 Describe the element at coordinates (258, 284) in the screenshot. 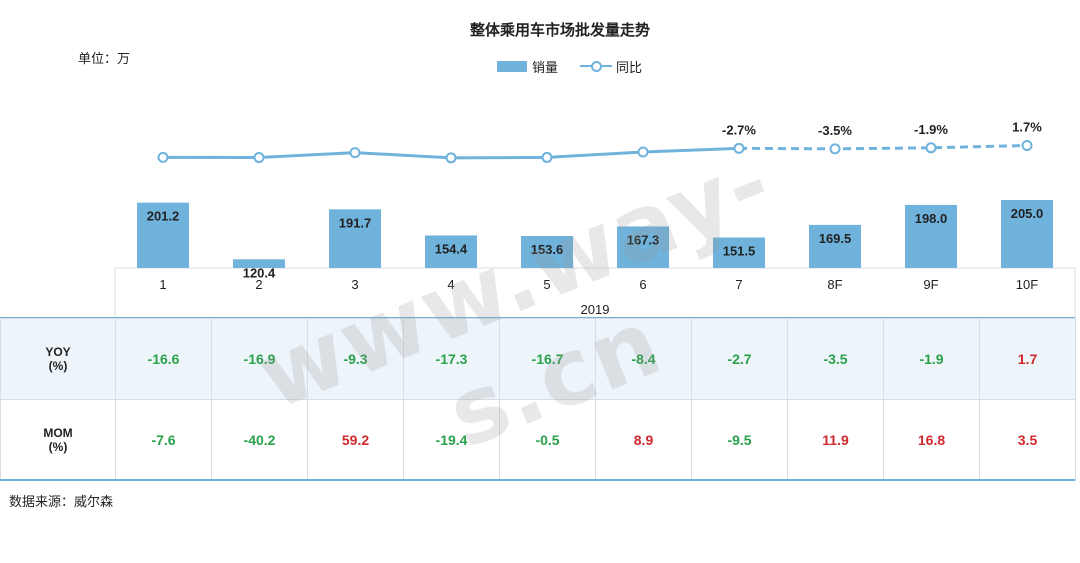

I see `x-tick-2: 2` at that location.